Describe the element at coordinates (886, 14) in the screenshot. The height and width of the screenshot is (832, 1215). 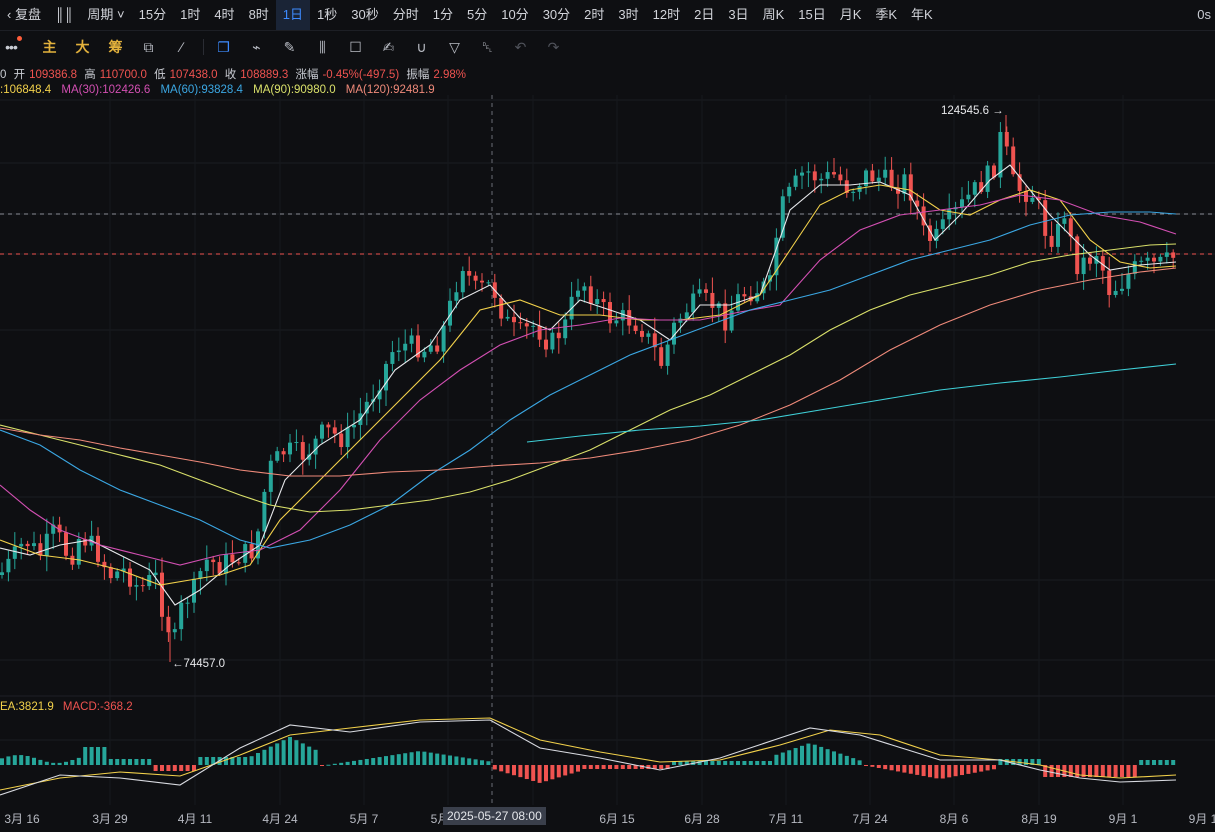
I see `interval-20: 季K` at that location.